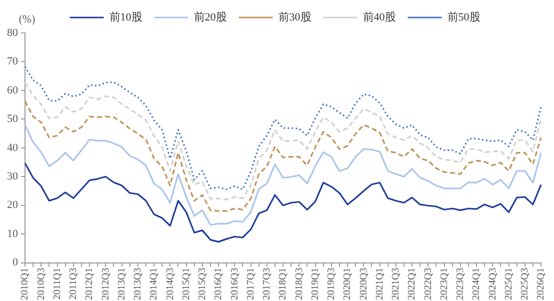 This screenshot has width=554, height=301. Describe the element at coordinates (380, 284) in the screenshot. I see `x-tick-label: 2021Q1` at that location.